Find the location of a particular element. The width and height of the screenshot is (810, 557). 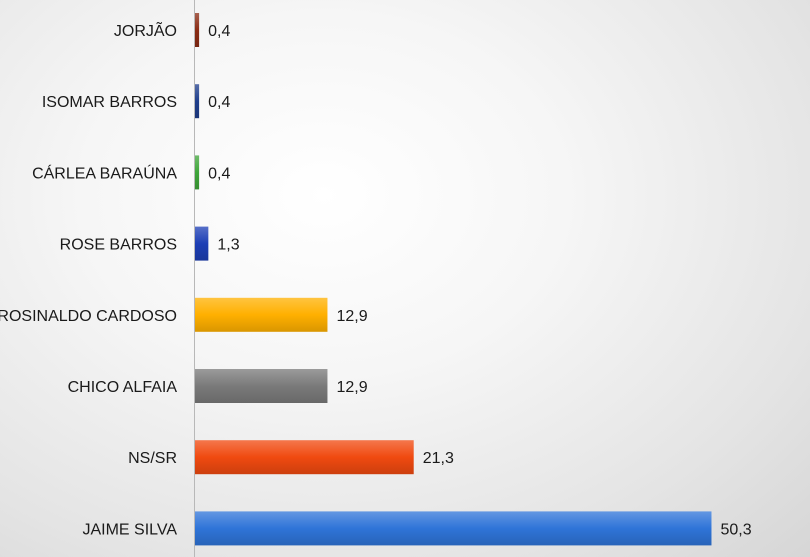

data-label: 21,3 is located at coordinates (438, 458).